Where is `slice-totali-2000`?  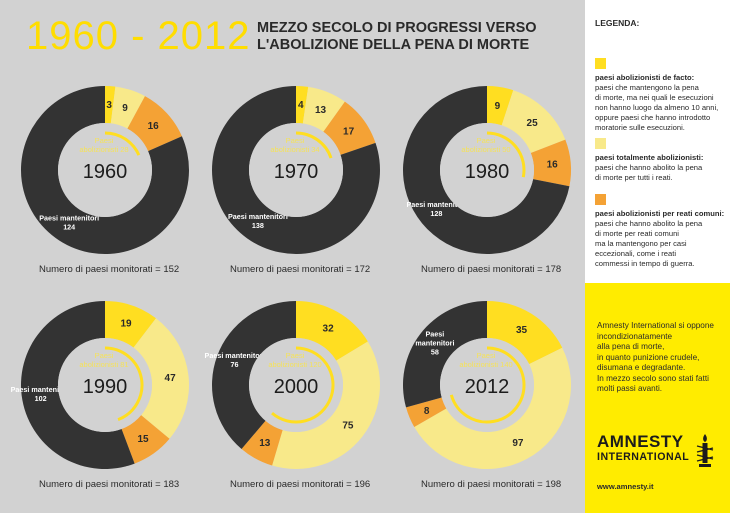 slice-totali-2000 is located at coordinates (326, 405).